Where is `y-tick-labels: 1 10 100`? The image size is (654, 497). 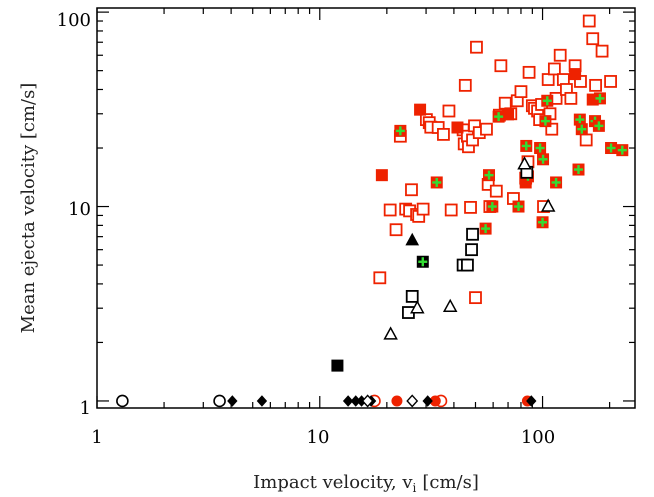
y-tick-labels: 1 10 100 is located at coordinates (74, 214).